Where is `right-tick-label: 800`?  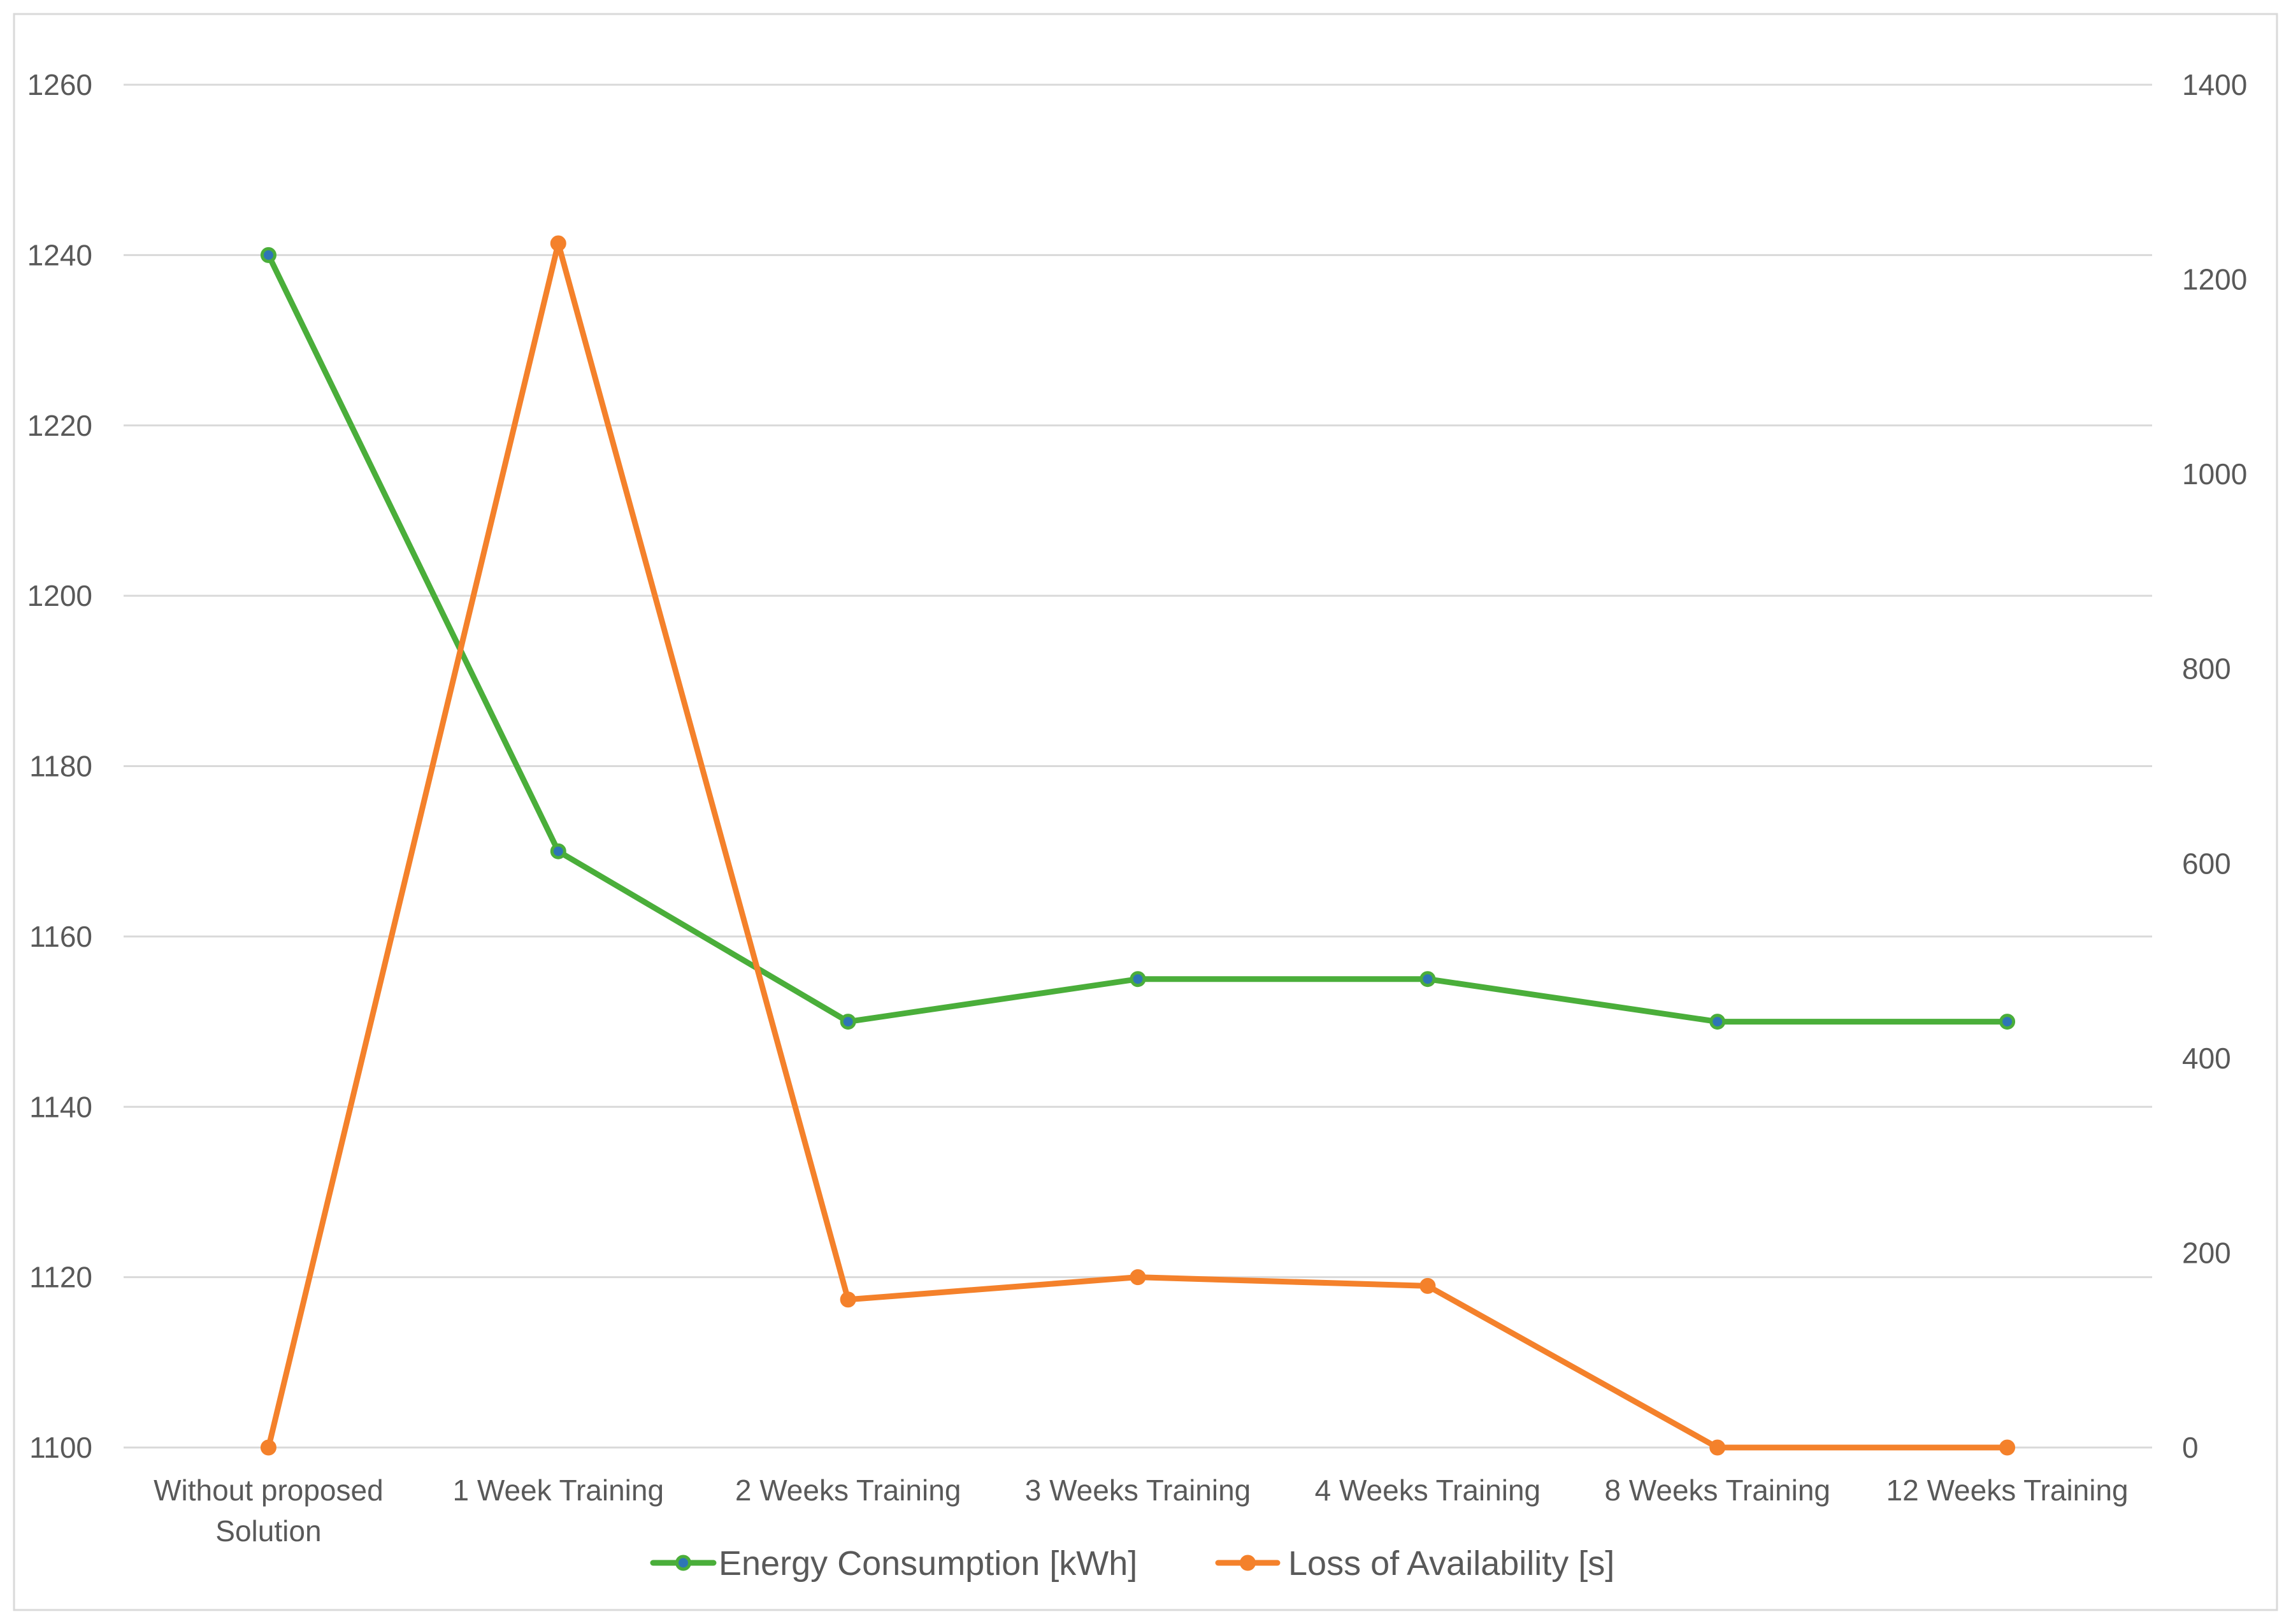
right-tick-label: 800 is located at coordinates (2206, 669).